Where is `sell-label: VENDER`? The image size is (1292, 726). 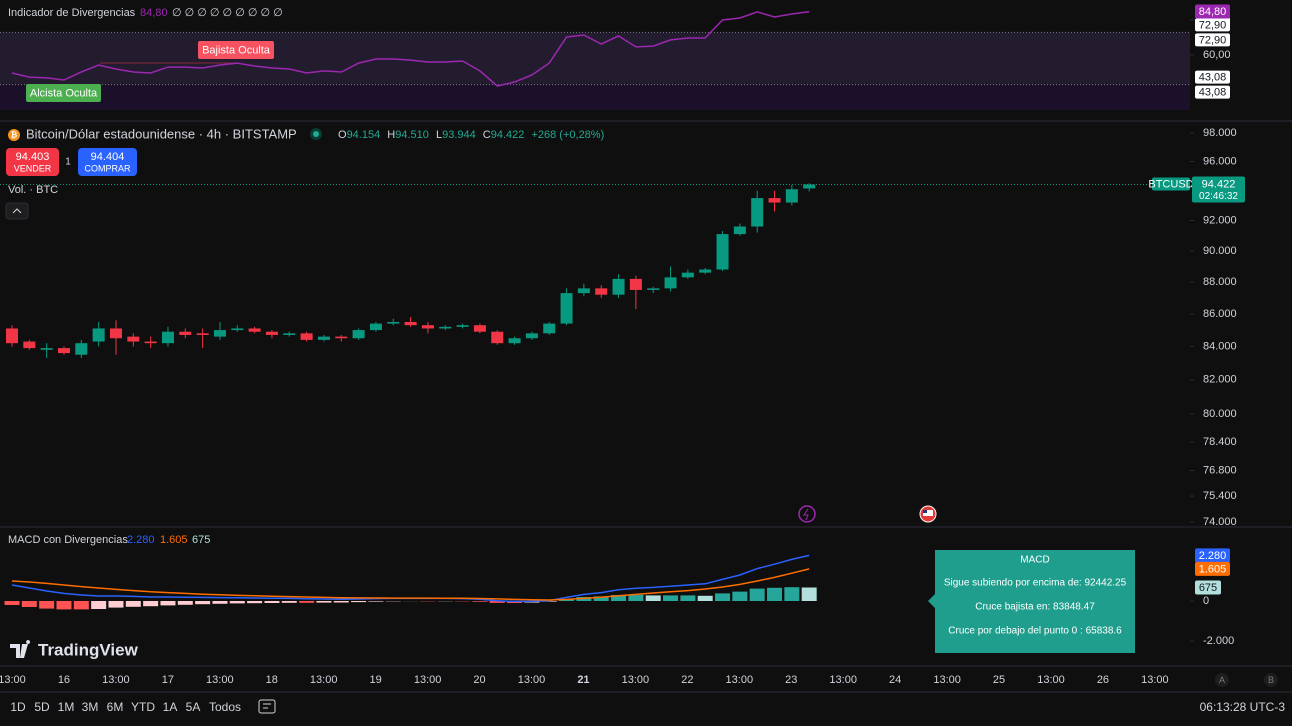 sell-label: VENDER is located at coordinates (33, 168).